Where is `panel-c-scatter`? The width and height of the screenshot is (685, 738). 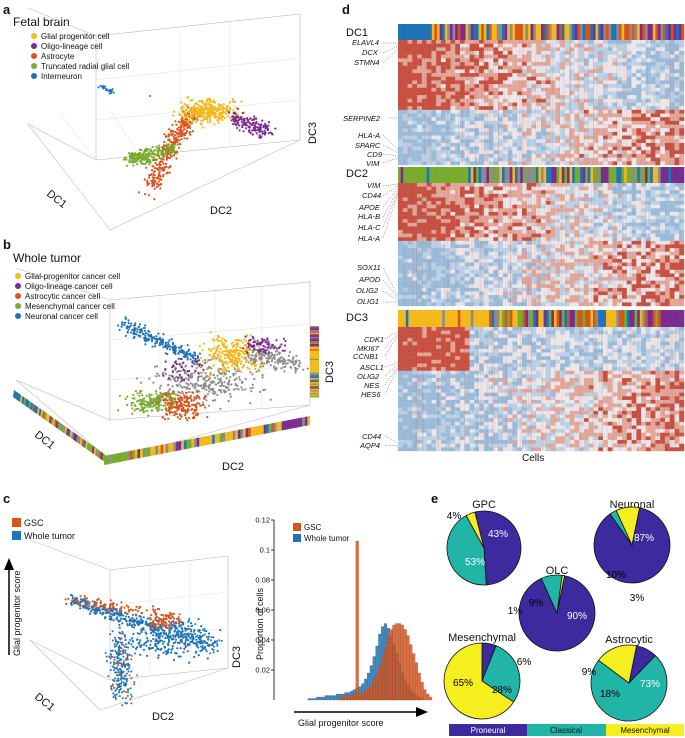
panel-c-scatter is located at coordinates (143, 650).